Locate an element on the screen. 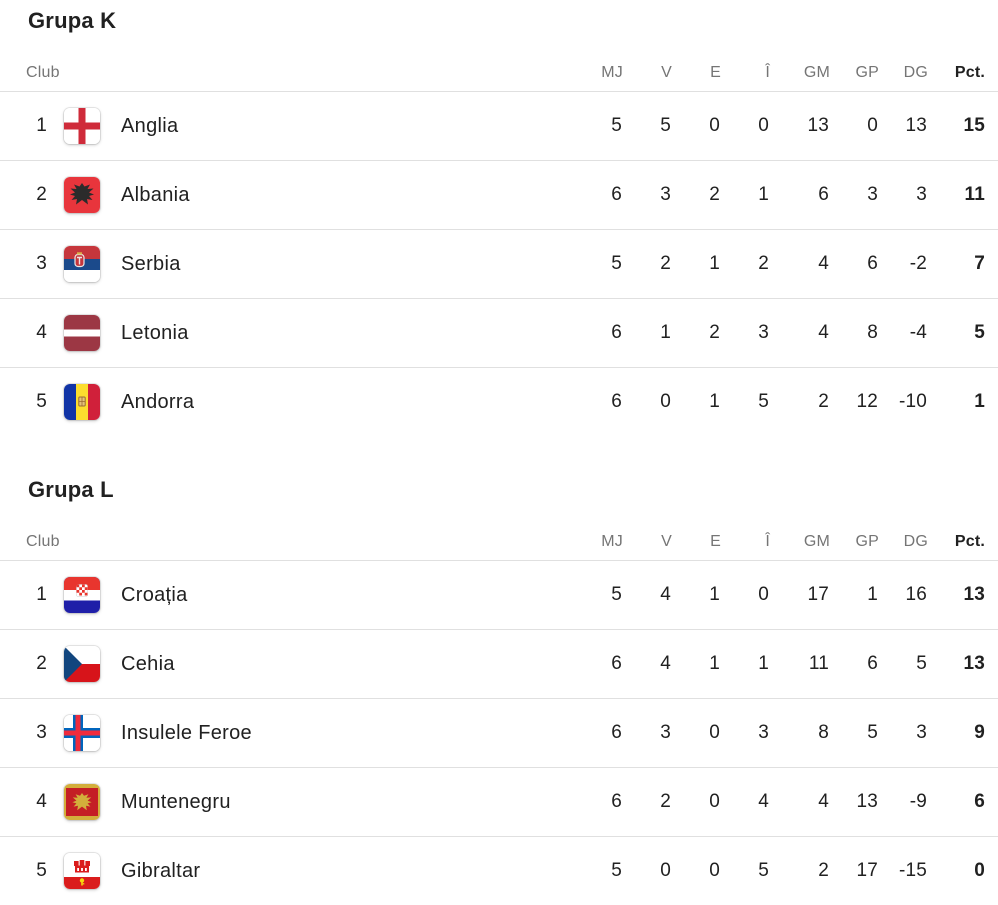  latvia-flag-icon is located at coordinates (82, 333).